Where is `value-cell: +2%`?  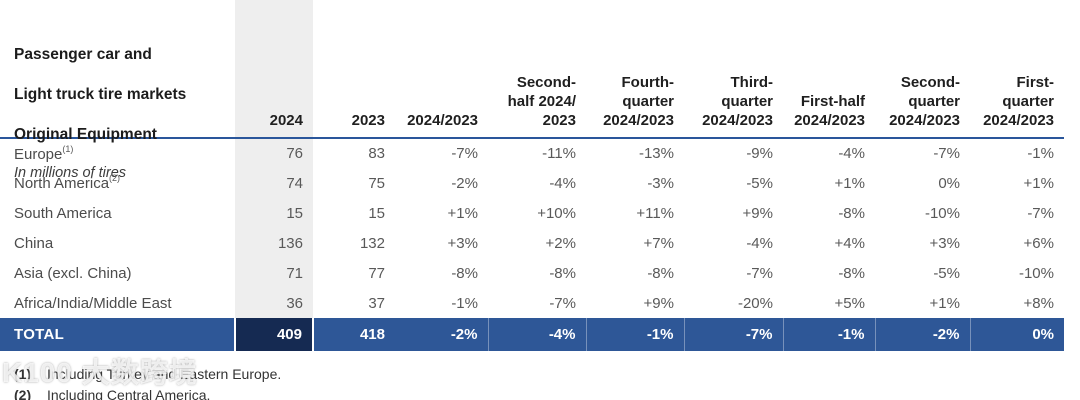 value-cell: +2% is located at coordinates (560, 243).